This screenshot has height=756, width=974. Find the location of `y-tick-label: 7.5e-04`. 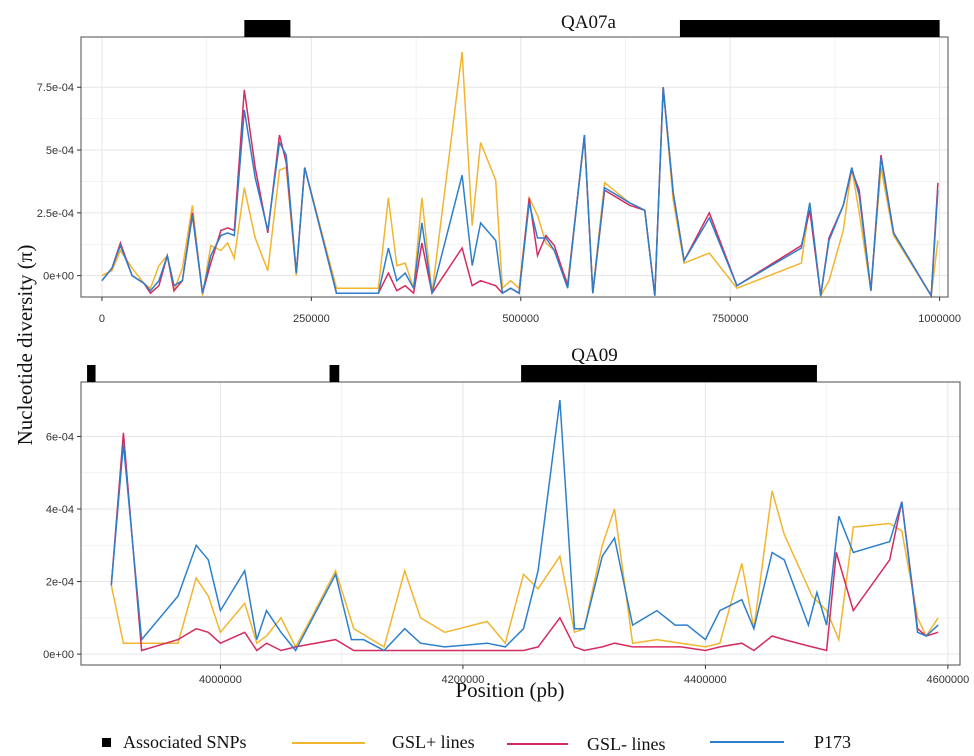

y-tick-label: 7.5e-04 is located at coordinates (55, 88).